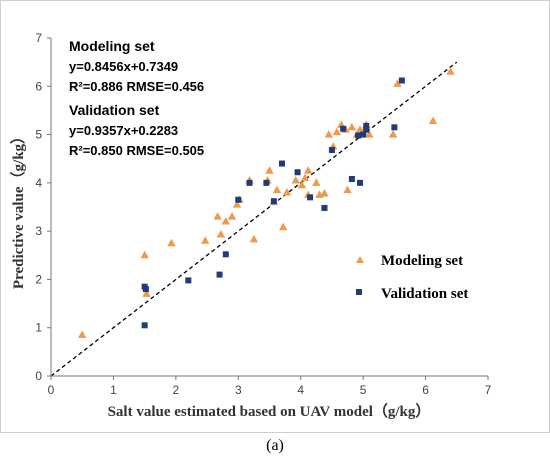 The width and height of the screenshot is (550, 465). What do you see at coordinates (38, 279) in the screenshot?
I see `y-tick-label: 2` at bounding box center [38, 279].